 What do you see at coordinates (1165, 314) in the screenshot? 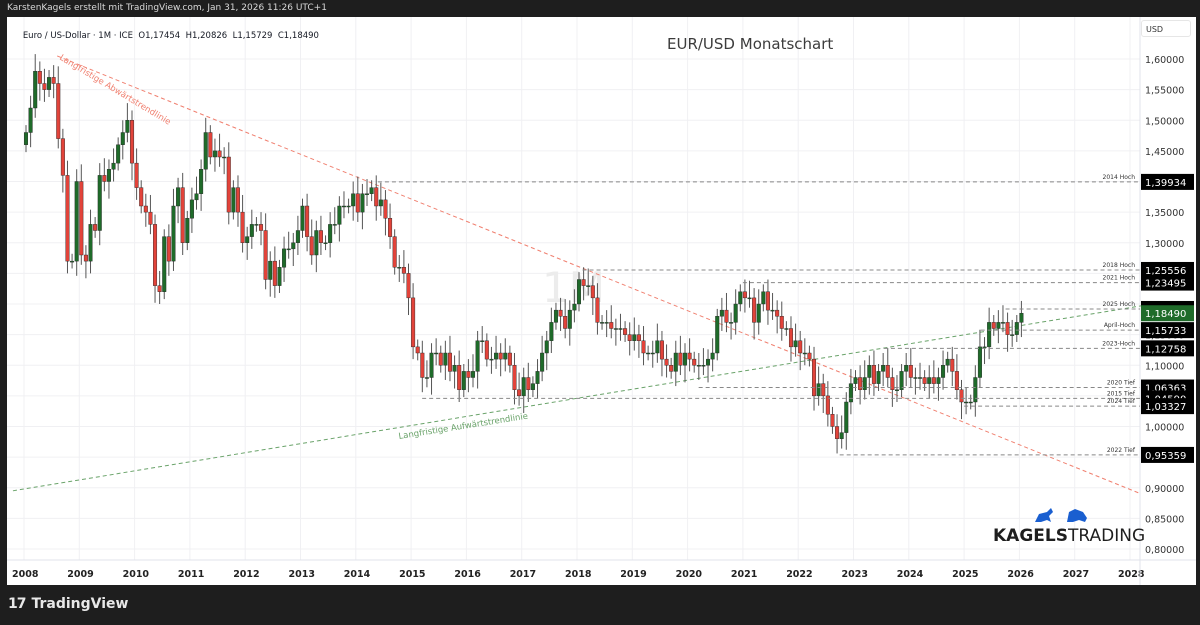
I see `svg-text: 1,18490` at bounding box center [1165, 314].